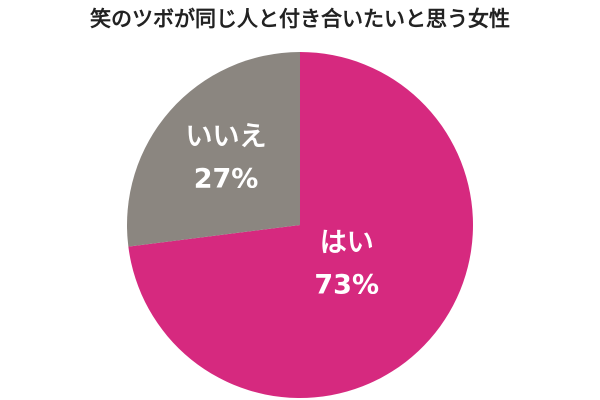  What do you see at coordinates (226, 178) in the screenshot?
I see `slice-value-label: 27%` at bounding box center [226, 178].